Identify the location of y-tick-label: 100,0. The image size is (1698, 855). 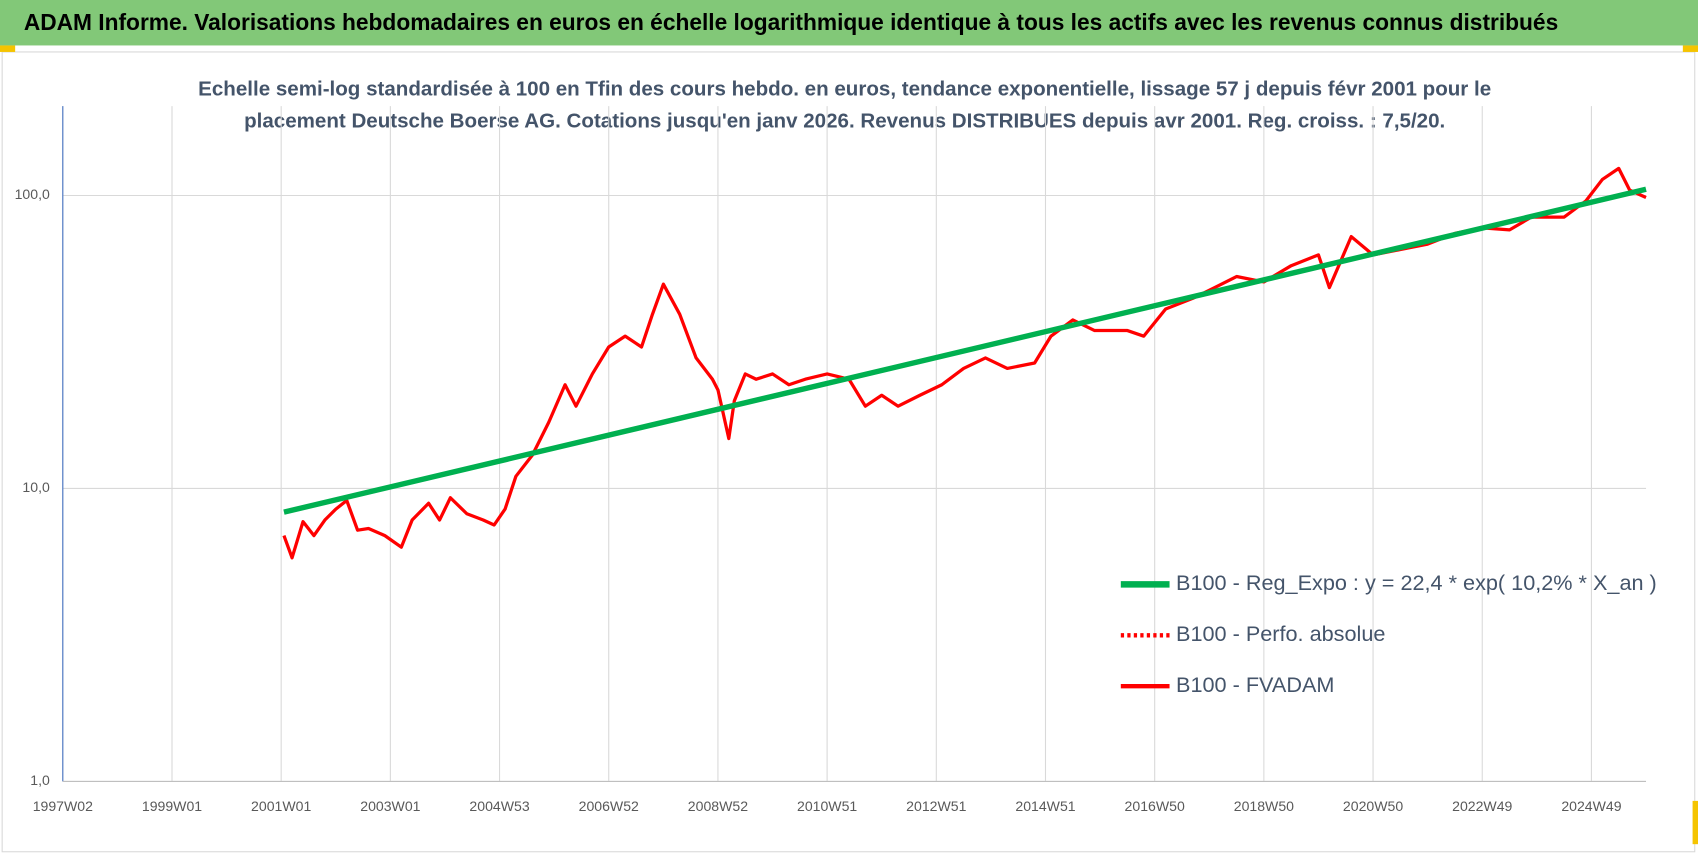
(32, 194).